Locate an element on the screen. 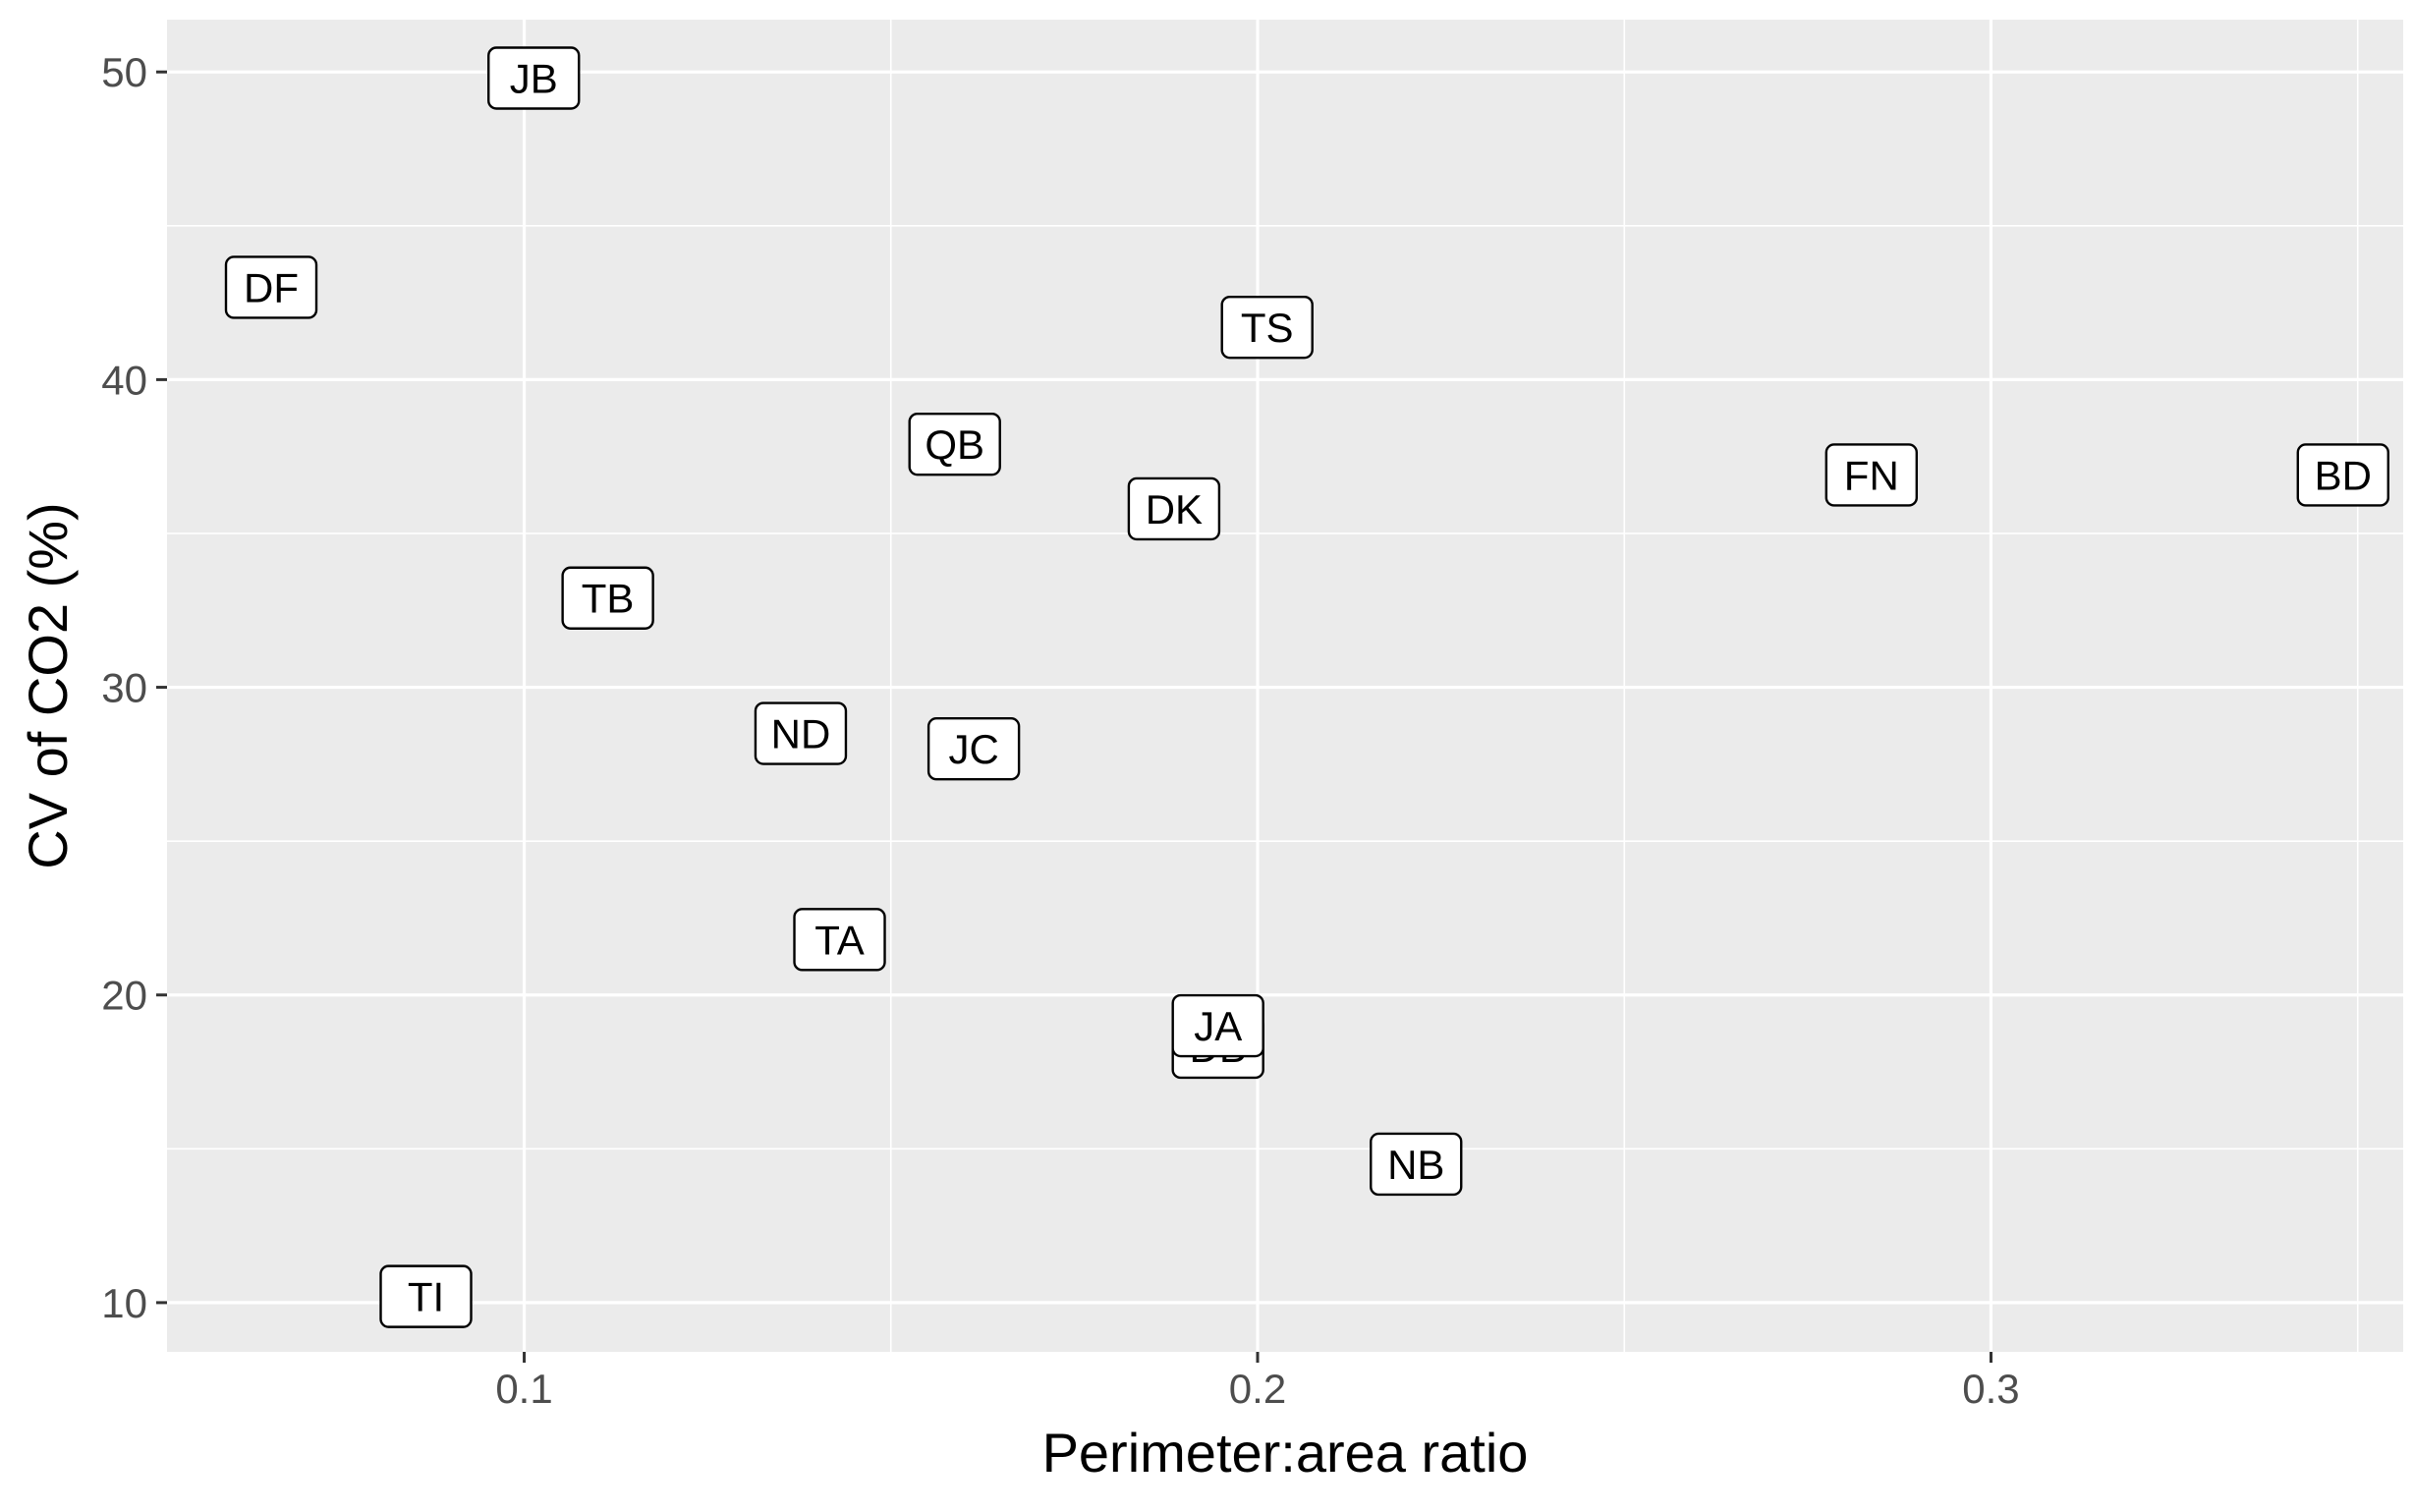  point-label: TI is located at coordinates (426, 1296).